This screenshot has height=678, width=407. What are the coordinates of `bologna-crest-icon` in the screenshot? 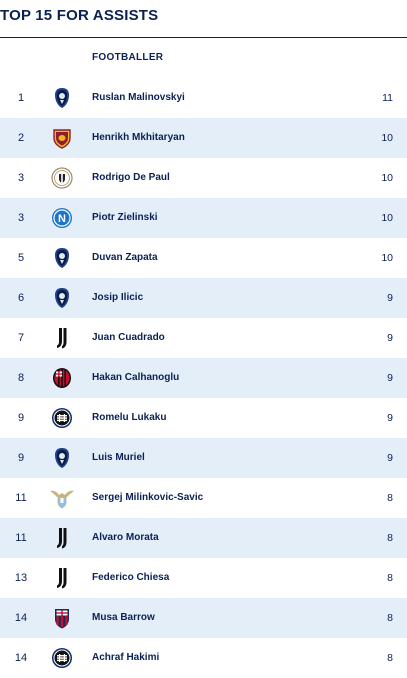 It's located at (62, 618).